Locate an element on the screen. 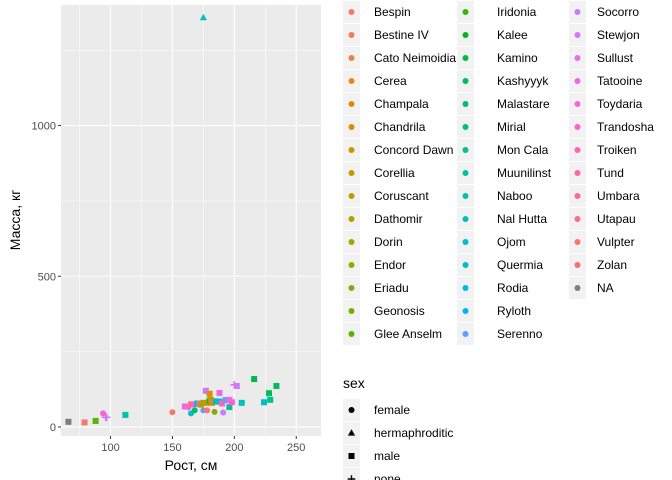 The width and height of the screenshot is (672, 480). legend-label: none is located at coordinates (387, 476).